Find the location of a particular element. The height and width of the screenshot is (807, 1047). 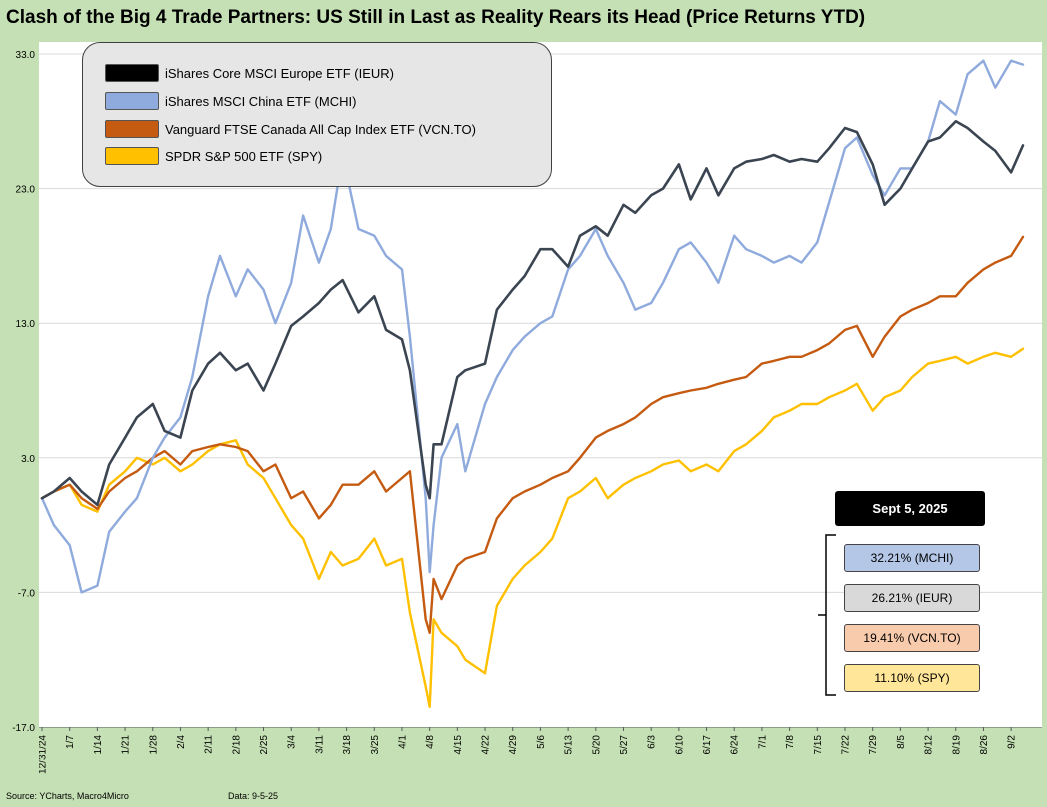

data-date-note: Data: 9-5-25 is located at coordinates (253, 796).